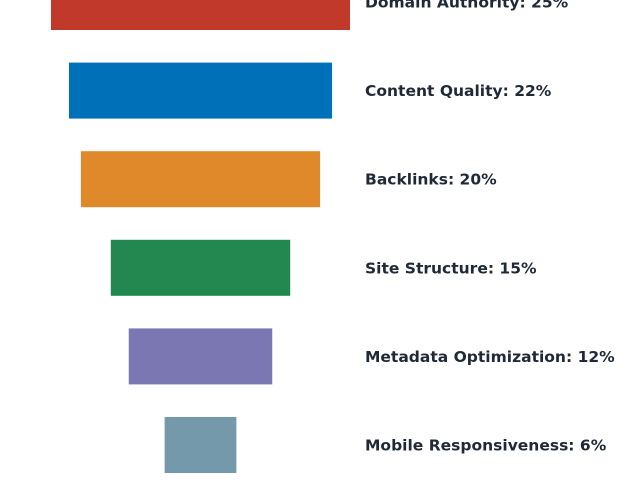 The height and width of the screenshot is (480, 640). Describe the element at coordinates (451, 268) in the screenshot. I see `bar-label: Site Structure: 15%` at that location.